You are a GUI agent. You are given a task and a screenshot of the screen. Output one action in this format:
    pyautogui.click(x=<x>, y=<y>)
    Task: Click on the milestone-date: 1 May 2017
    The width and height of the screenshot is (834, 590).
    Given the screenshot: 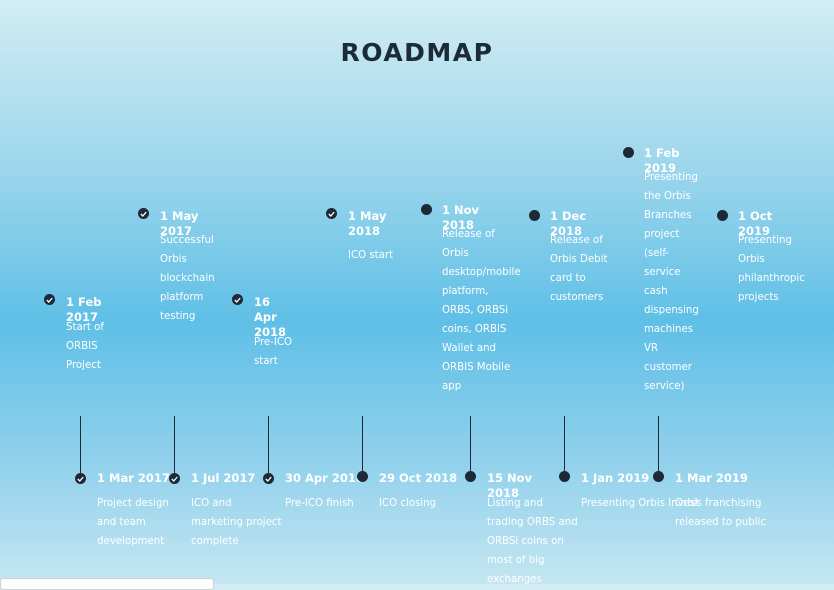 What is the action you would take?
    pyautogui.click(x=179, y=223)
    